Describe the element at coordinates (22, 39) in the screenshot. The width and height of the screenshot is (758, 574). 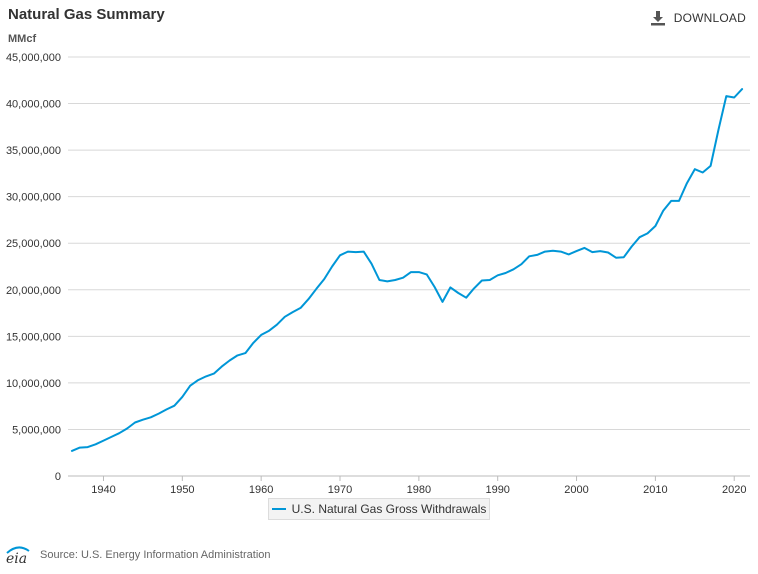
I see `y-axis-unit-label: MMcf` at that location.